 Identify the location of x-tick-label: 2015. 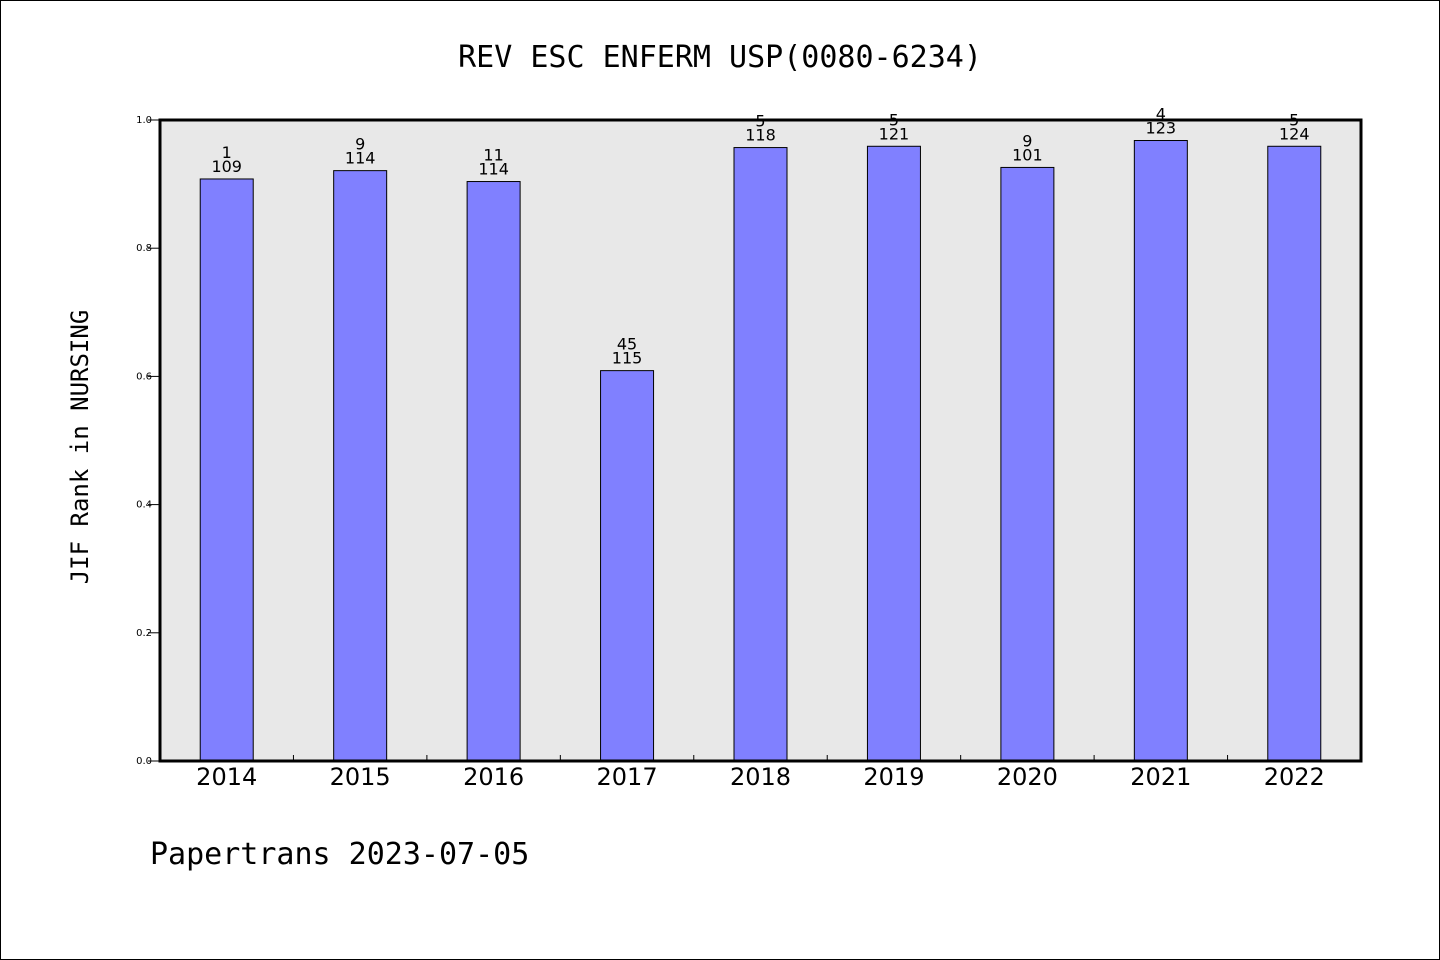
(360, 777).